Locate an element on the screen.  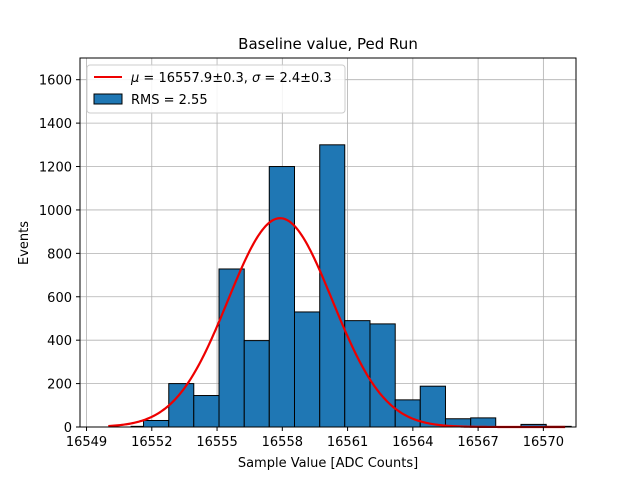
legend-sigma-symbol: σ is located at coordinates (256, 78).